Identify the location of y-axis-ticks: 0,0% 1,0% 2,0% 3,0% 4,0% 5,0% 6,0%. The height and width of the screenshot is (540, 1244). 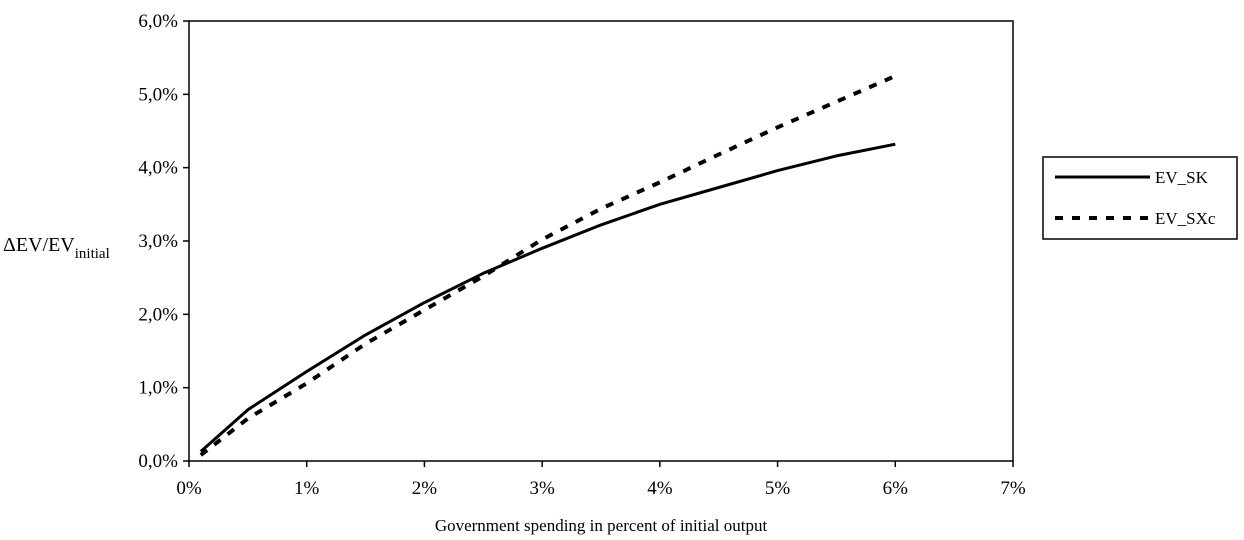
(163, 241).